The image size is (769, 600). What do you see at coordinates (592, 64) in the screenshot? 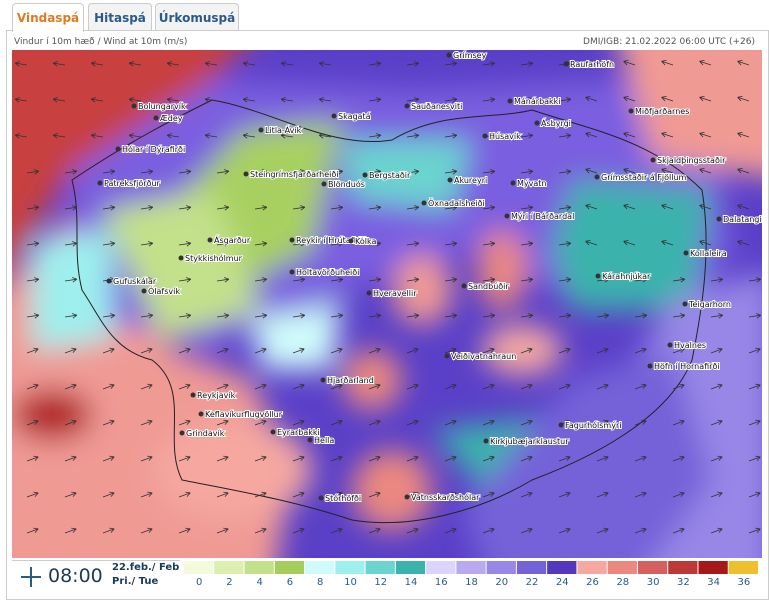
I see `place-label: Raufarhöfn` at bounding box center [592, 64].